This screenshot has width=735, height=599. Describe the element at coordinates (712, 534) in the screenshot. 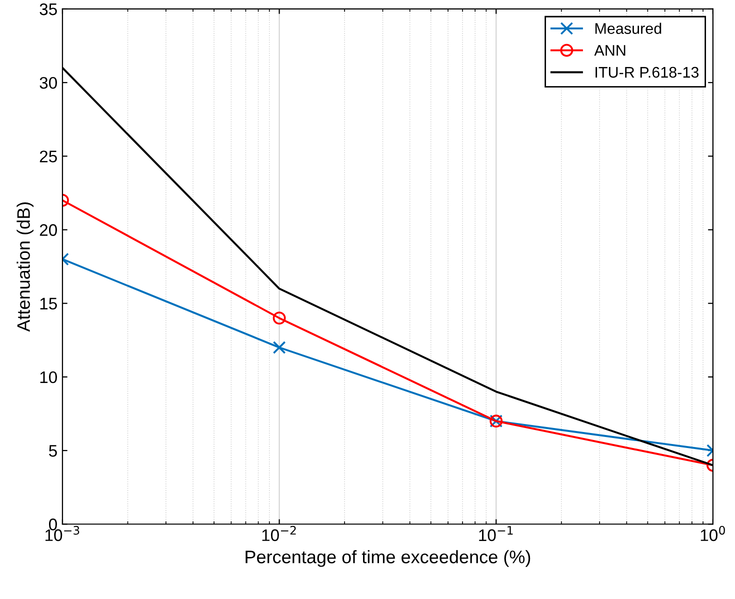

I see `x-tick-label: 10$^{0}$` at that location.